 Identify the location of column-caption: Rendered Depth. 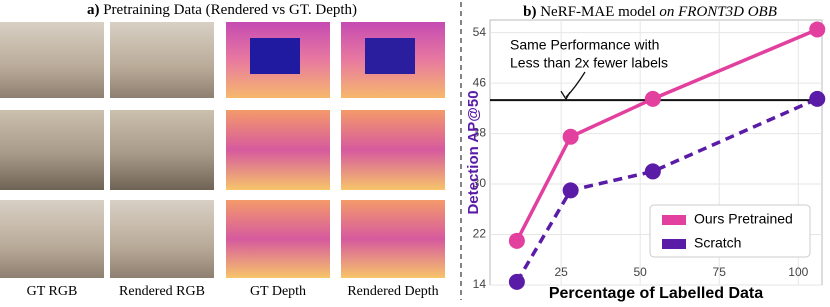
(392, 291).